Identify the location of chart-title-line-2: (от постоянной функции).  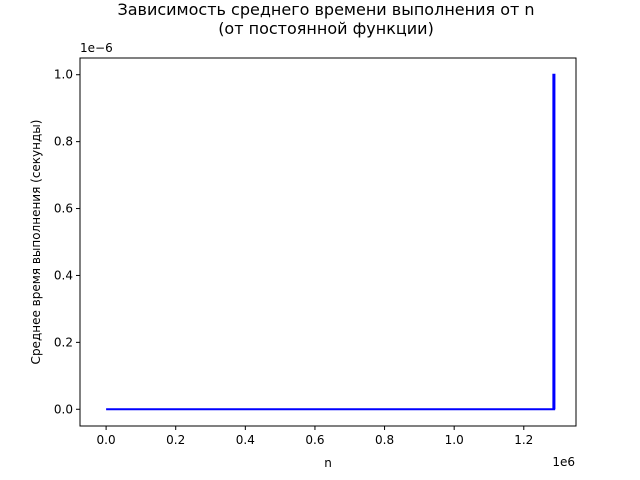
(326, 28).